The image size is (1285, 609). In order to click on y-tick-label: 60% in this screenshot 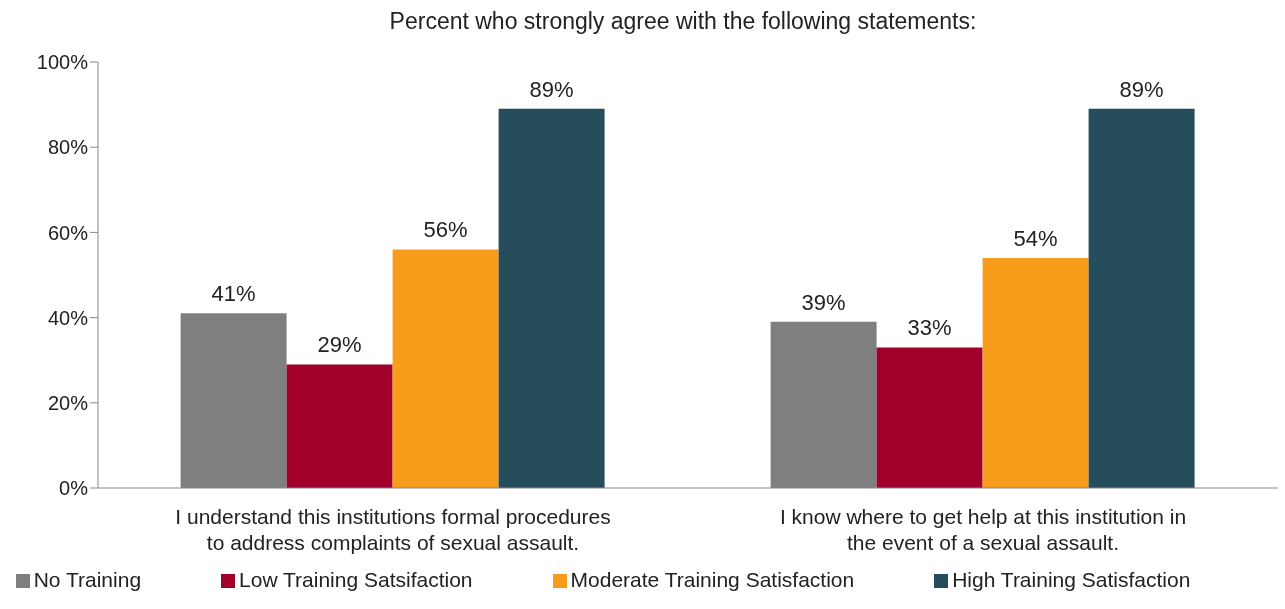, I will do `click(68, 232)`.